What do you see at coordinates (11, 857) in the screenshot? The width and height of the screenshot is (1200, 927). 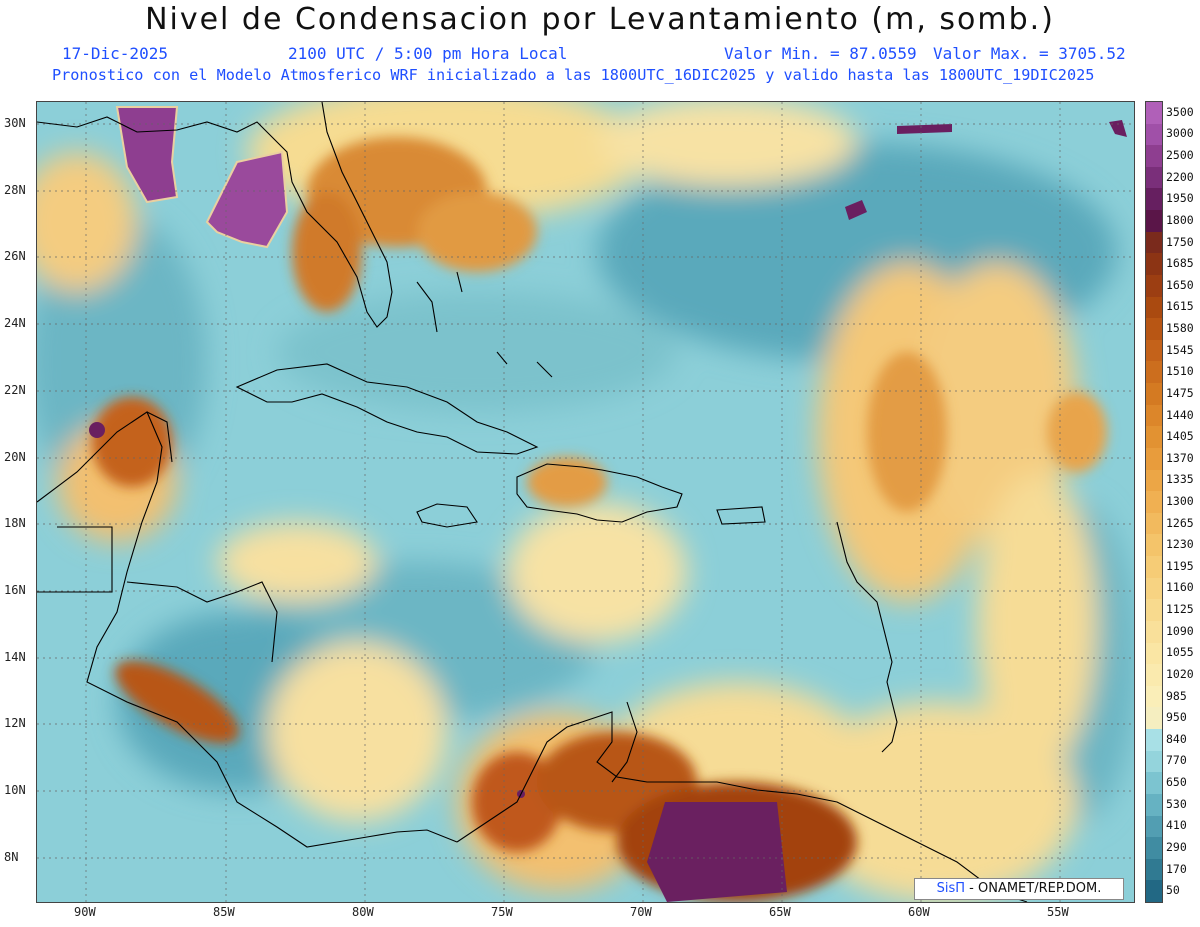 I see `lat-label: 8N` at bounding box center [11, 857].